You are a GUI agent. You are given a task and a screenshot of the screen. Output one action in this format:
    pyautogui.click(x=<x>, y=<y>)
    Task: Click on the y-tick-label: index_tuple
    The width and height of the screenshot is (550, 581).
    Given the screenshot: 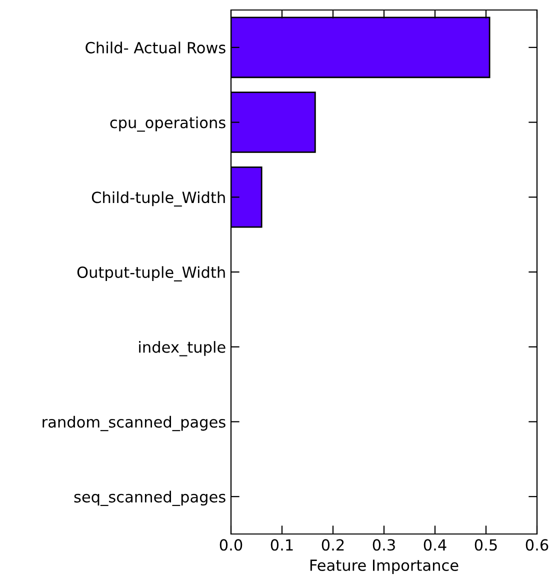 What is the action you would take?
    pyautogui.click(x=182, y=348)
    